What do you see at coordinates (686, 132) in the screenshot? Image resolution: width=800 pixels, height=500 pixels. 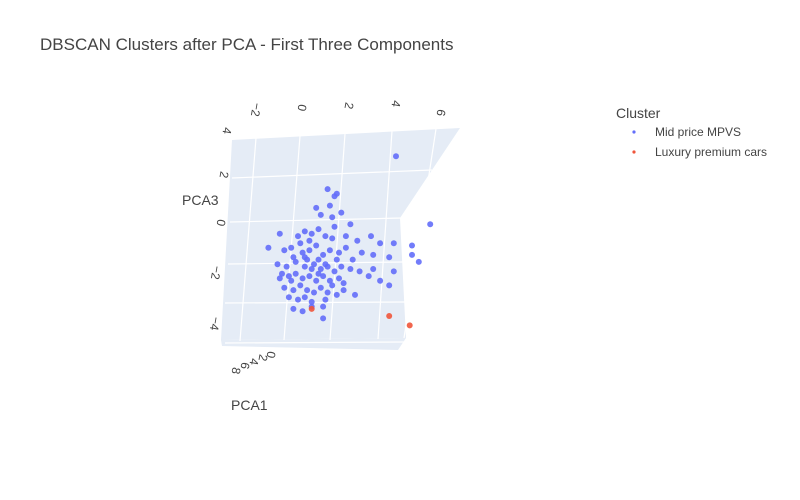 I see `legend-item-mid-price-mpvs: Mid price MPVS` at bounding box center [686, 132].